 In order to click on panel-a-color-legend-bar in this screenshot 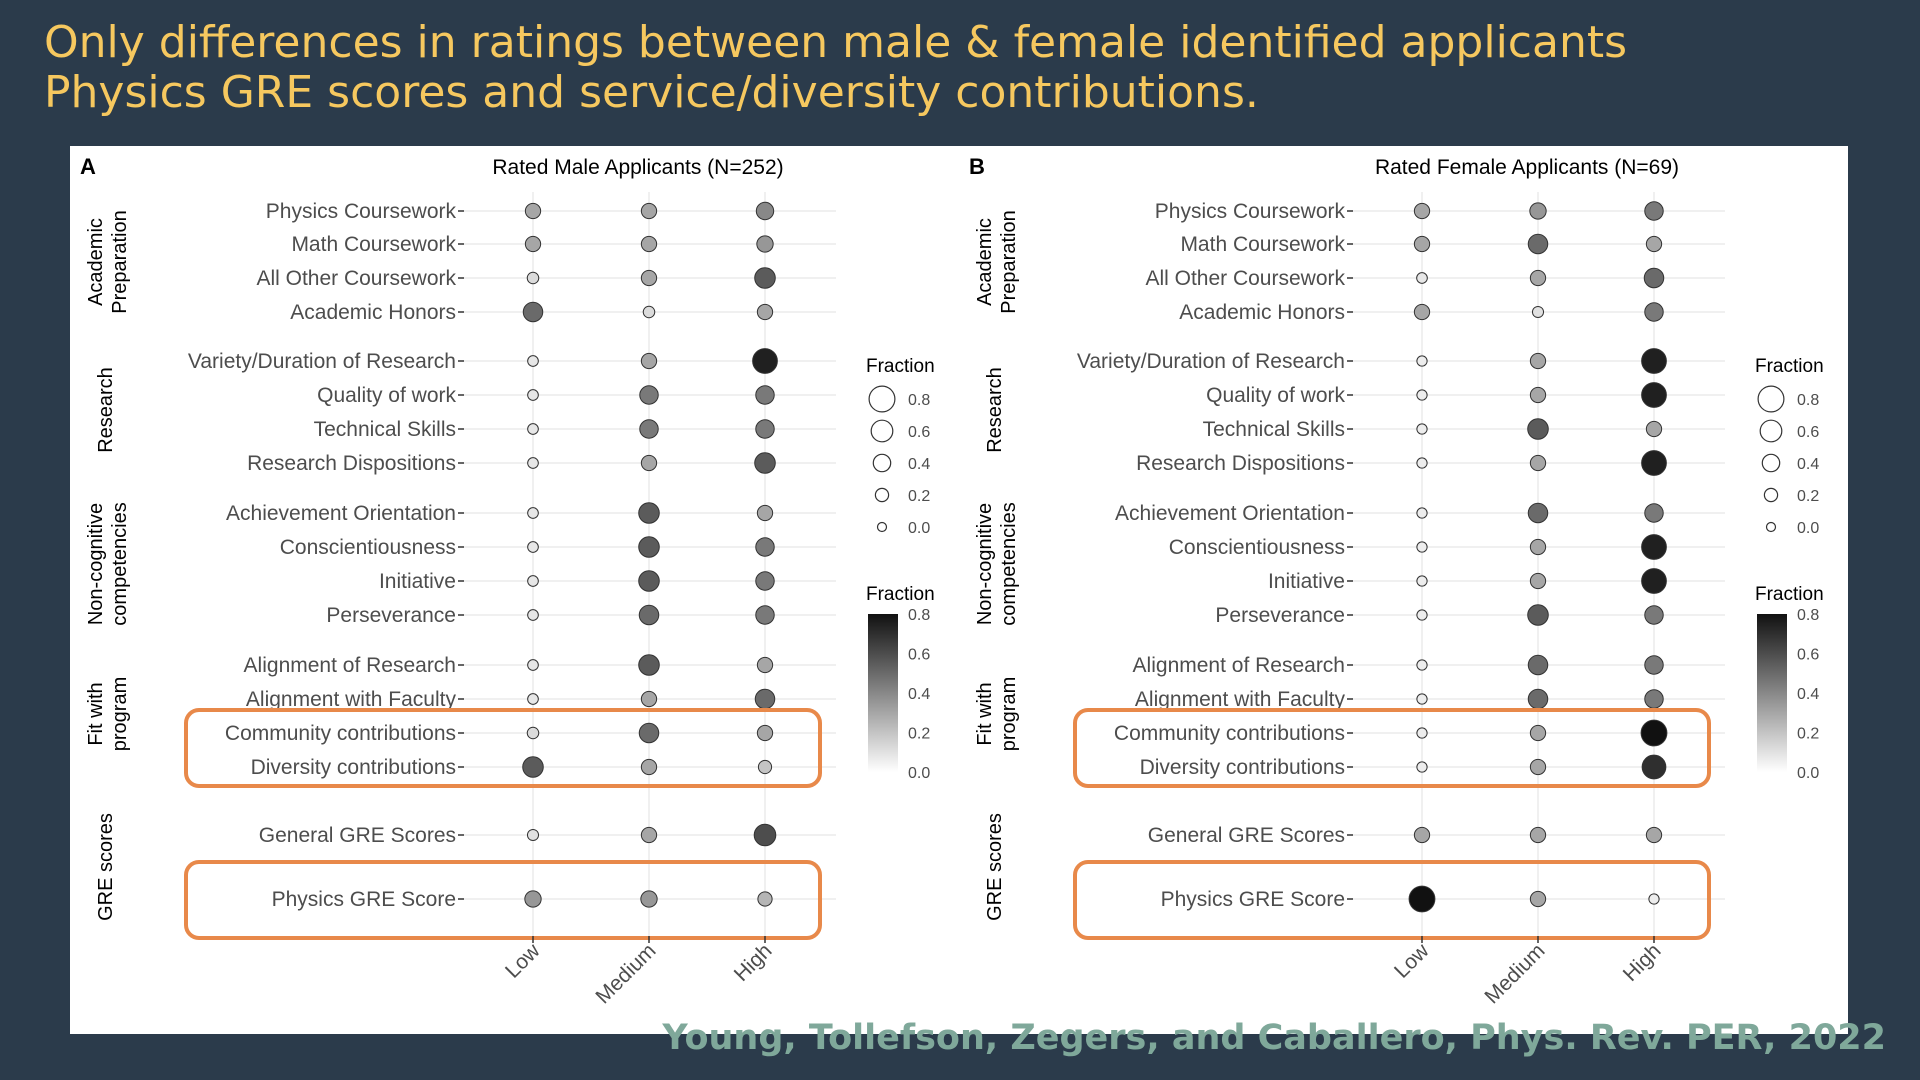, I will do `click(883, 693)`.